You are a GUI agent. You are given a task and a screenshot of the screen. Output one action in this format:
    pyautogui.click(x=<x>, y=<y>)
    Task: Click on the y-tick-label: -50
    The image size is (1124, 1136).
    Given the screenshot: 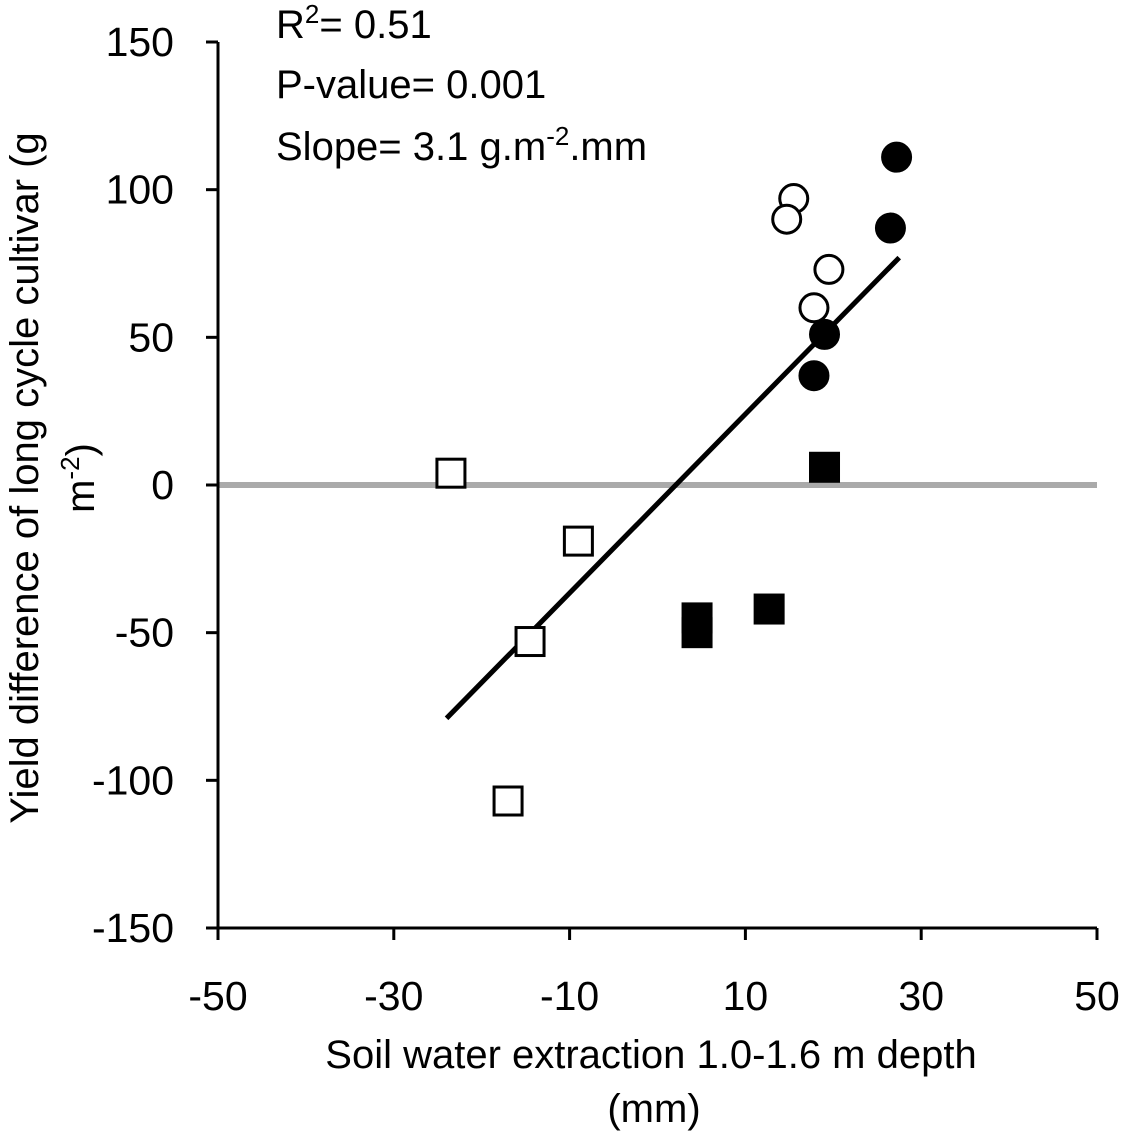 What is the action you would take?
    pyautogui.click(x=144, y=633)
    